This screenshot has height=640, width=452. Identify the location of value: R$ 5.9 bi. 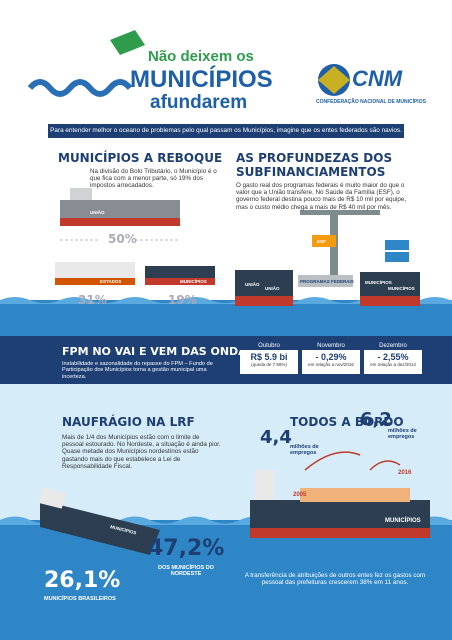
(269, 357).